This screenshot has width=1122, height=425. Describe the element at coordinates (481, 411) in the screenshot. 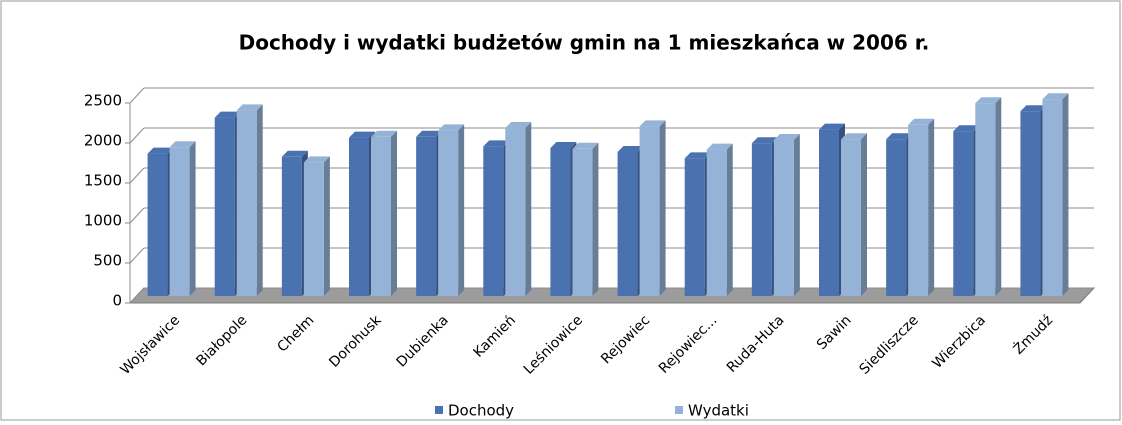

I see `legend-label: Dochody` at that location.